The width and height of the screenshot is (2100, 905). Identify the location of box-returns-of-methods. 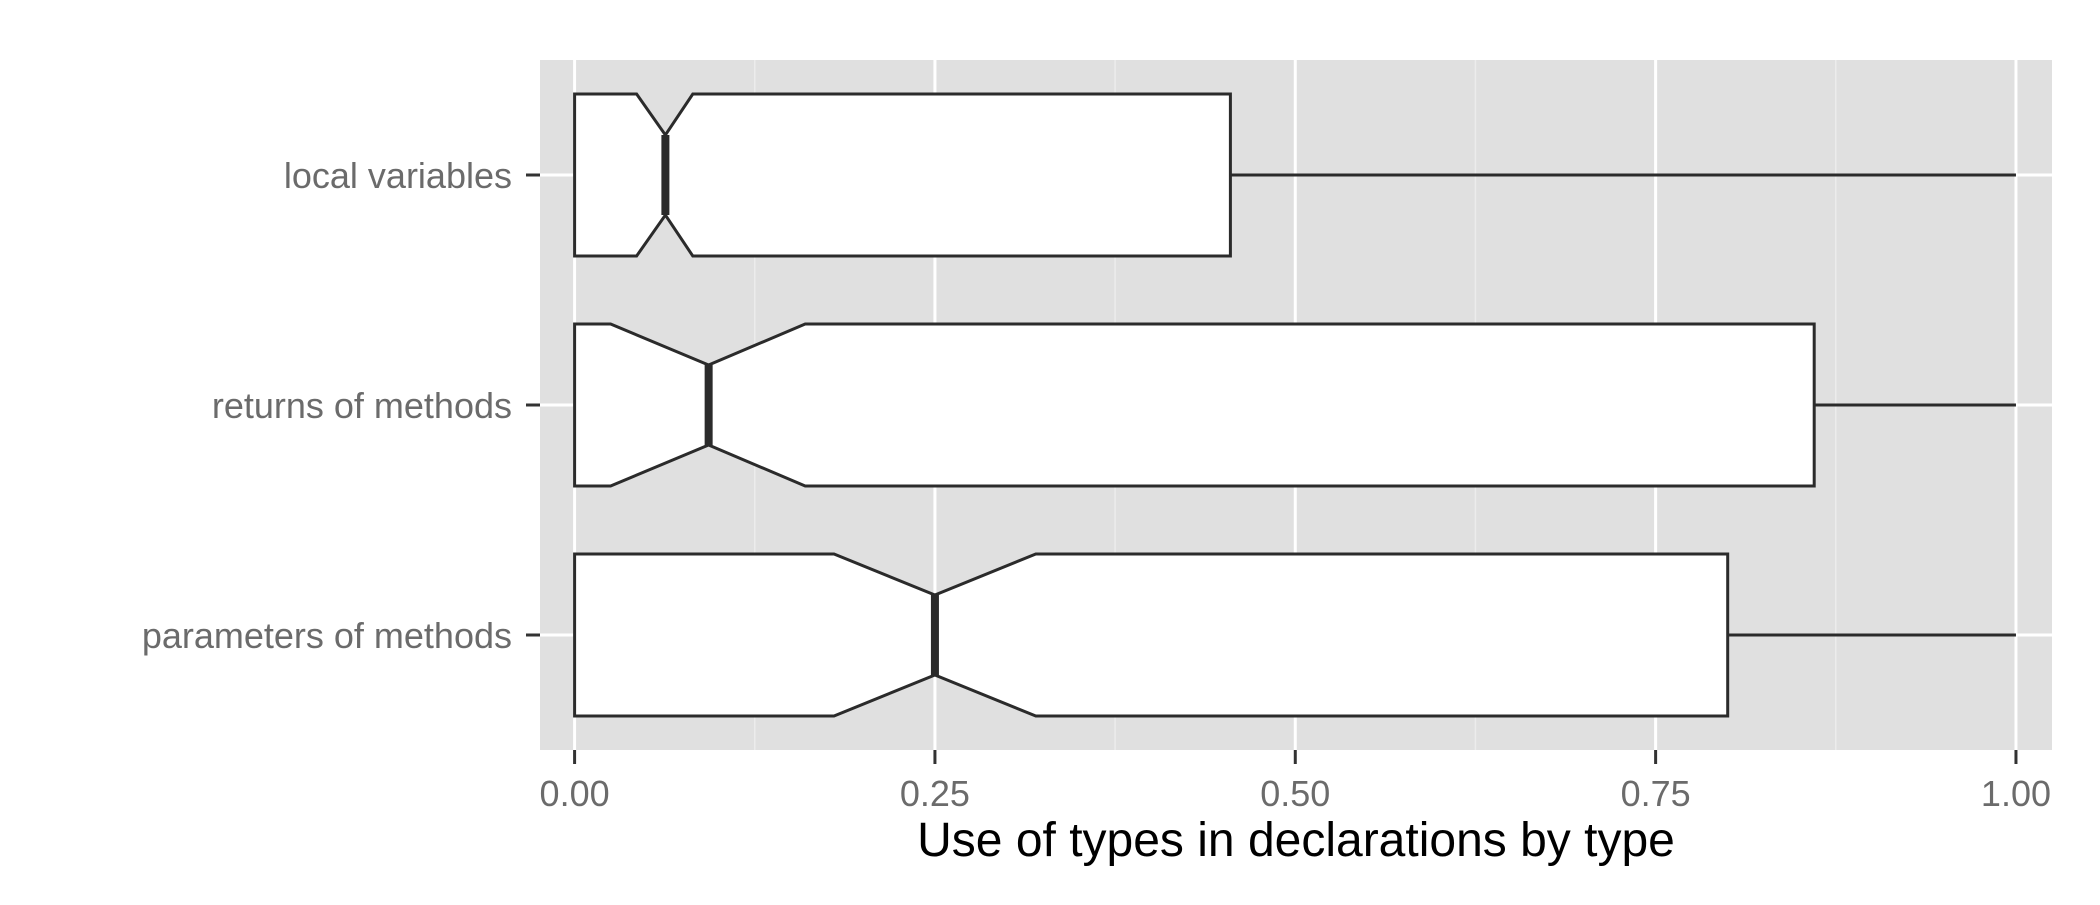
(1294, 405).